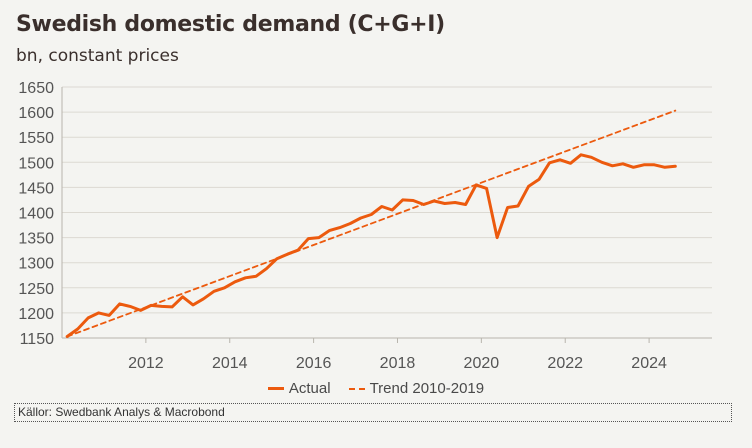  What do you see at coordinates (482, 363) in the screenshot?
I see `x-tick-label: 2020` at bounding box center [482, 363].